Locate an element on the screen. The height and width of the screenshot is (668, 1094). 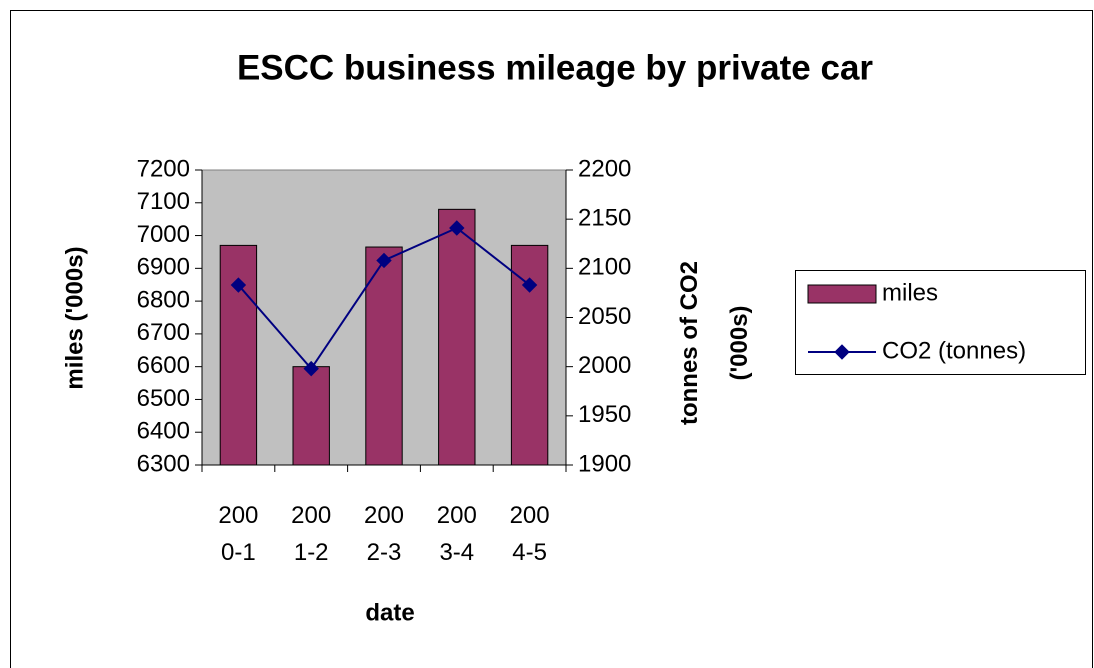
y-tick-label: 7000 is located at coordinates (163, 234).